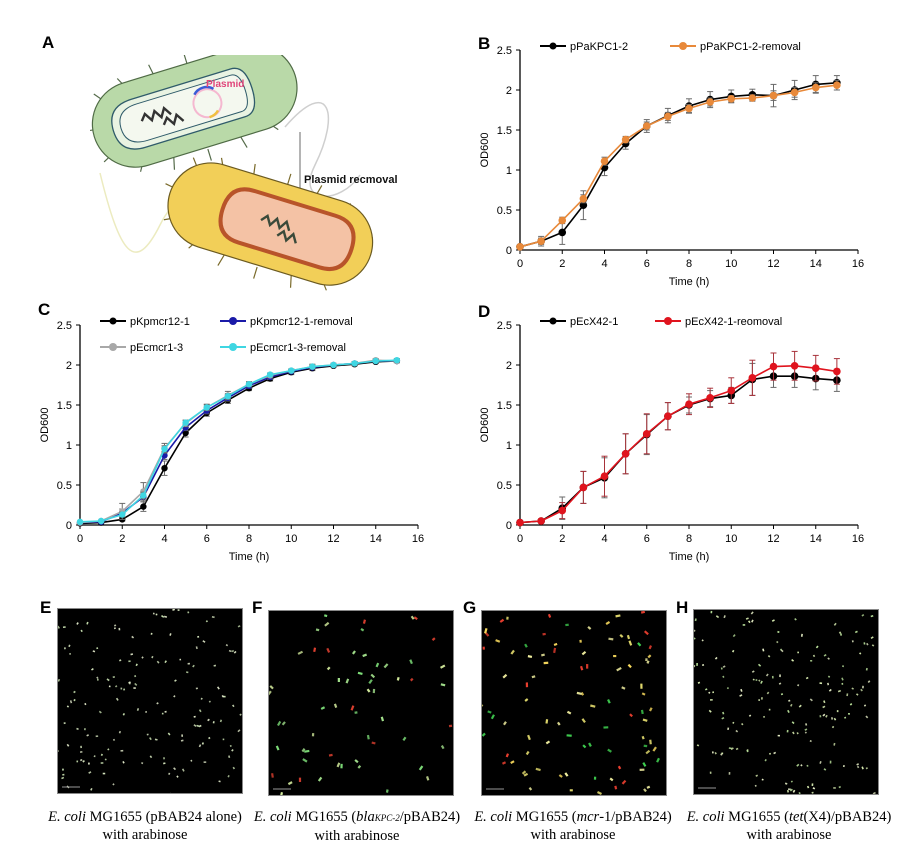  What do you see at coordinates (579, 322) in the screenshot?
I see `legend-item: pEcX42-1` at bounding box center [579, 322].